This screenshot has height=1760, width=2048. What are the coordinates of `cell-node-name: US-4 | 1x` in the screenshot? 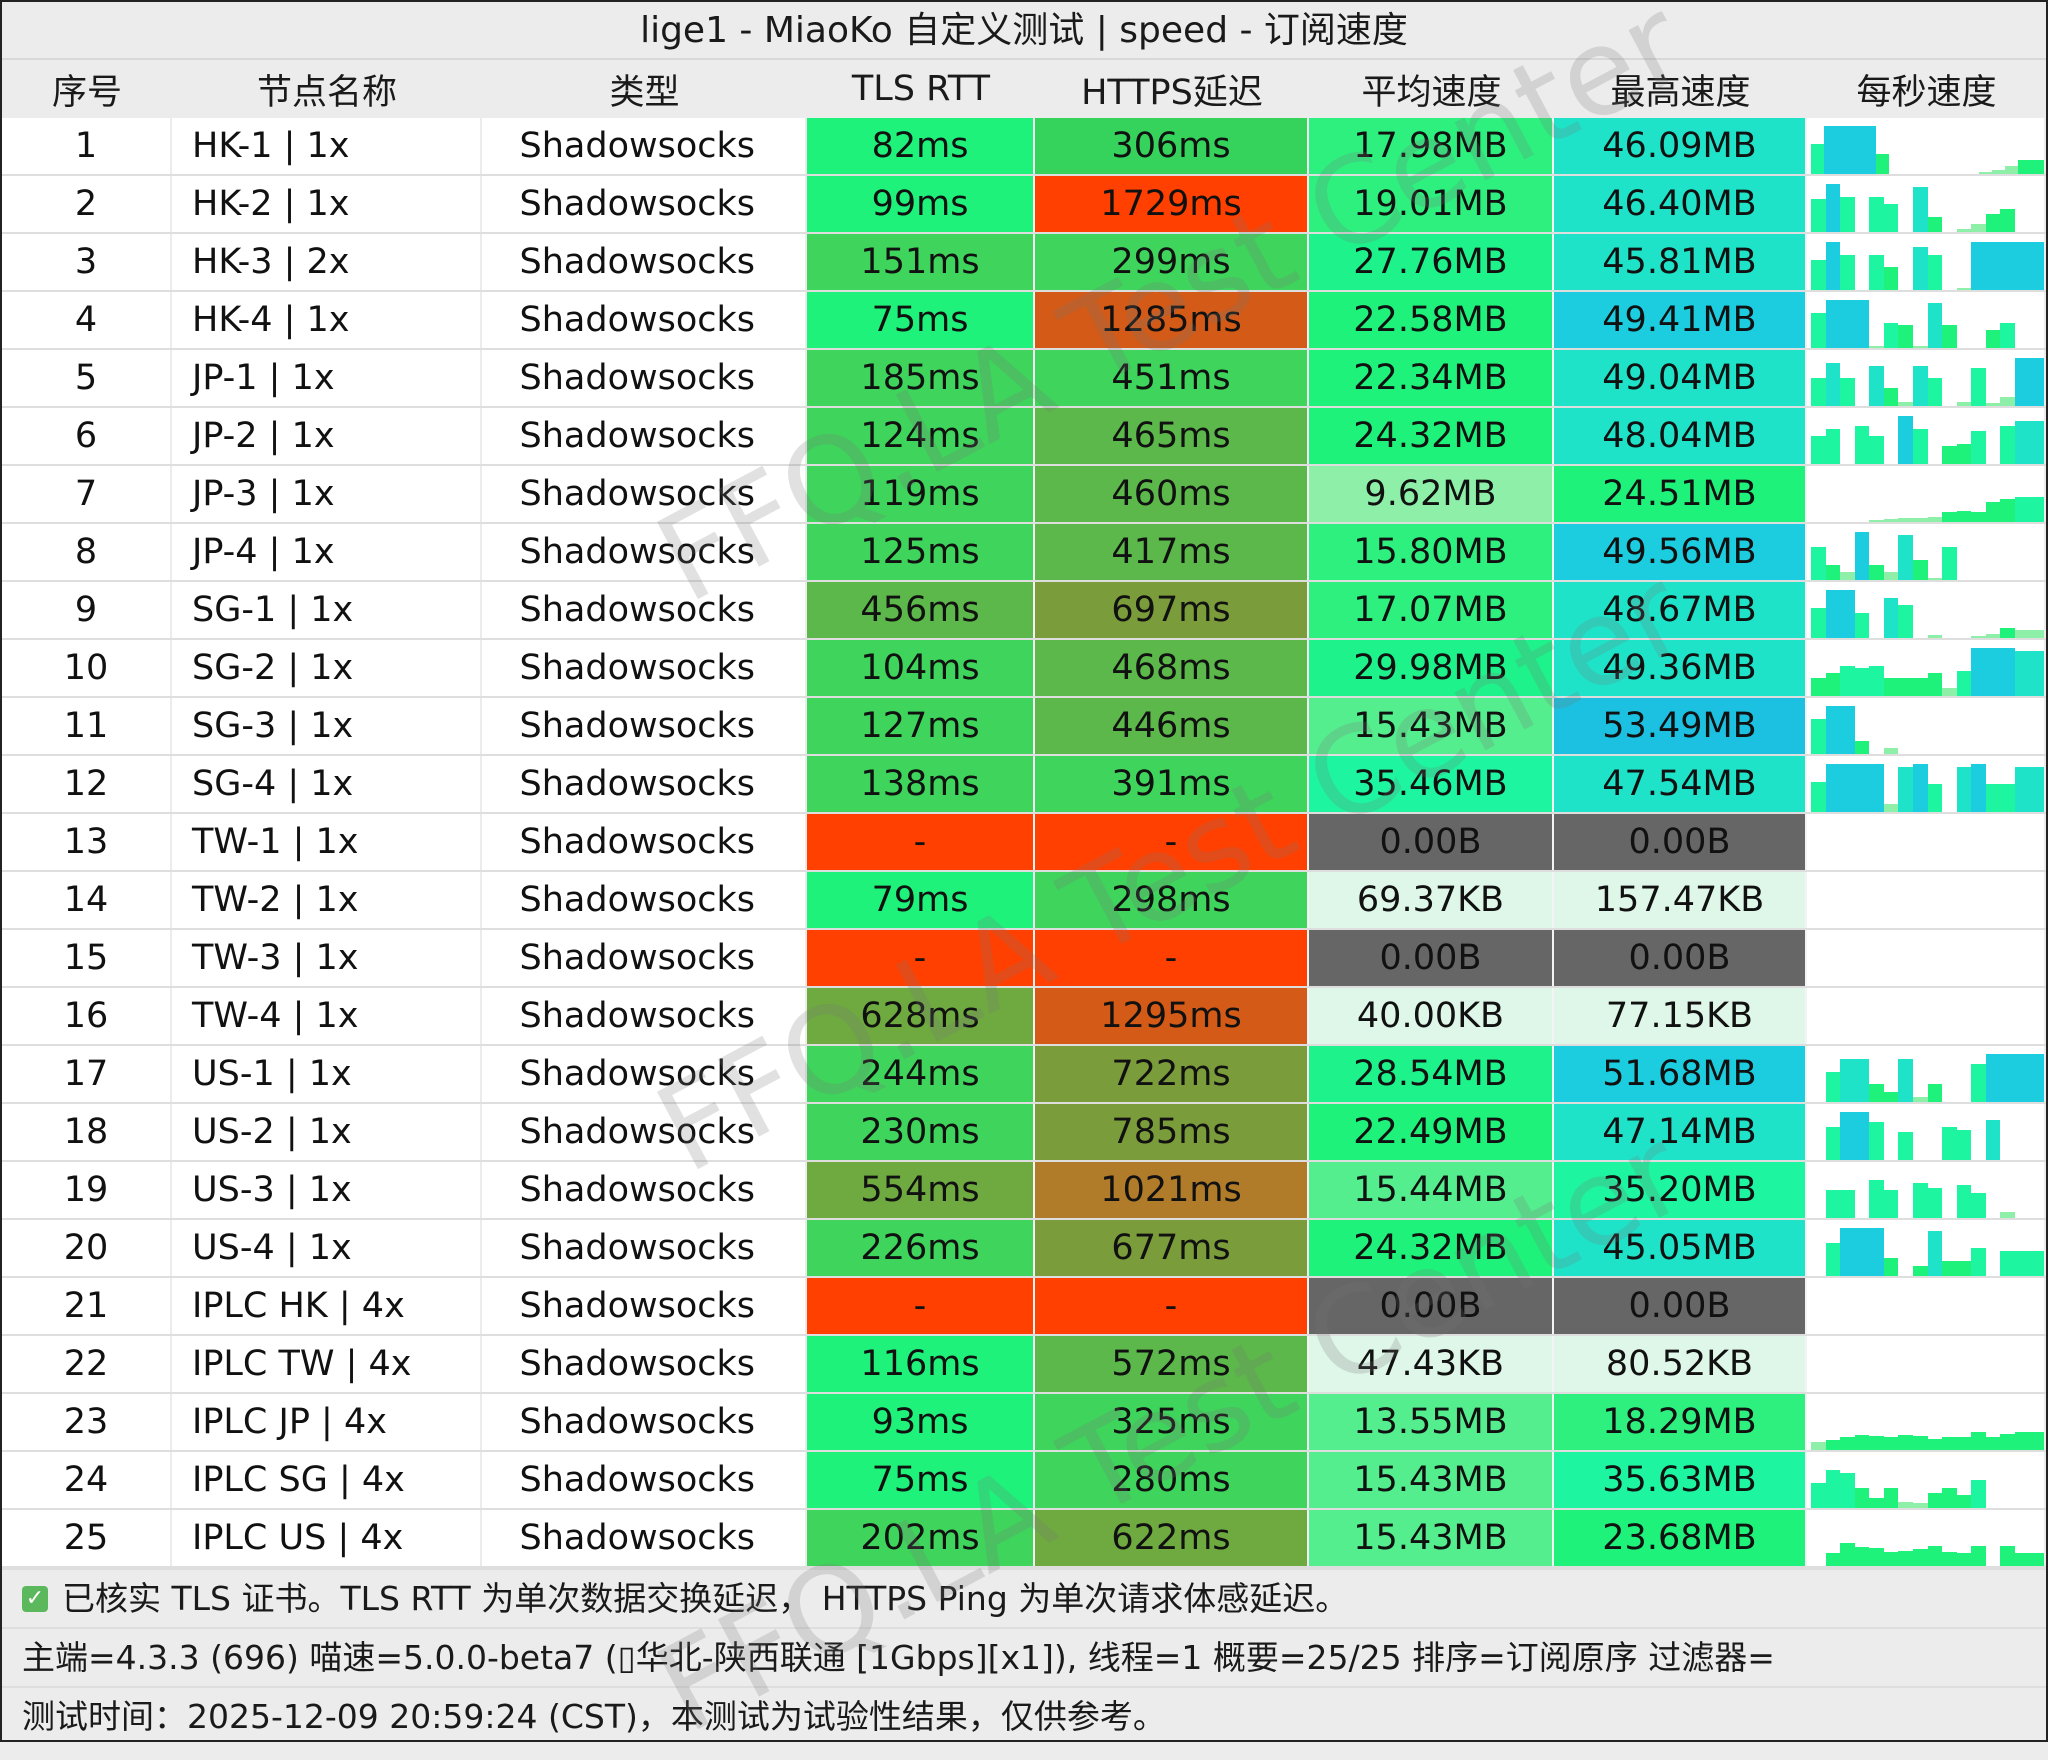 It's located at (327, 1248).